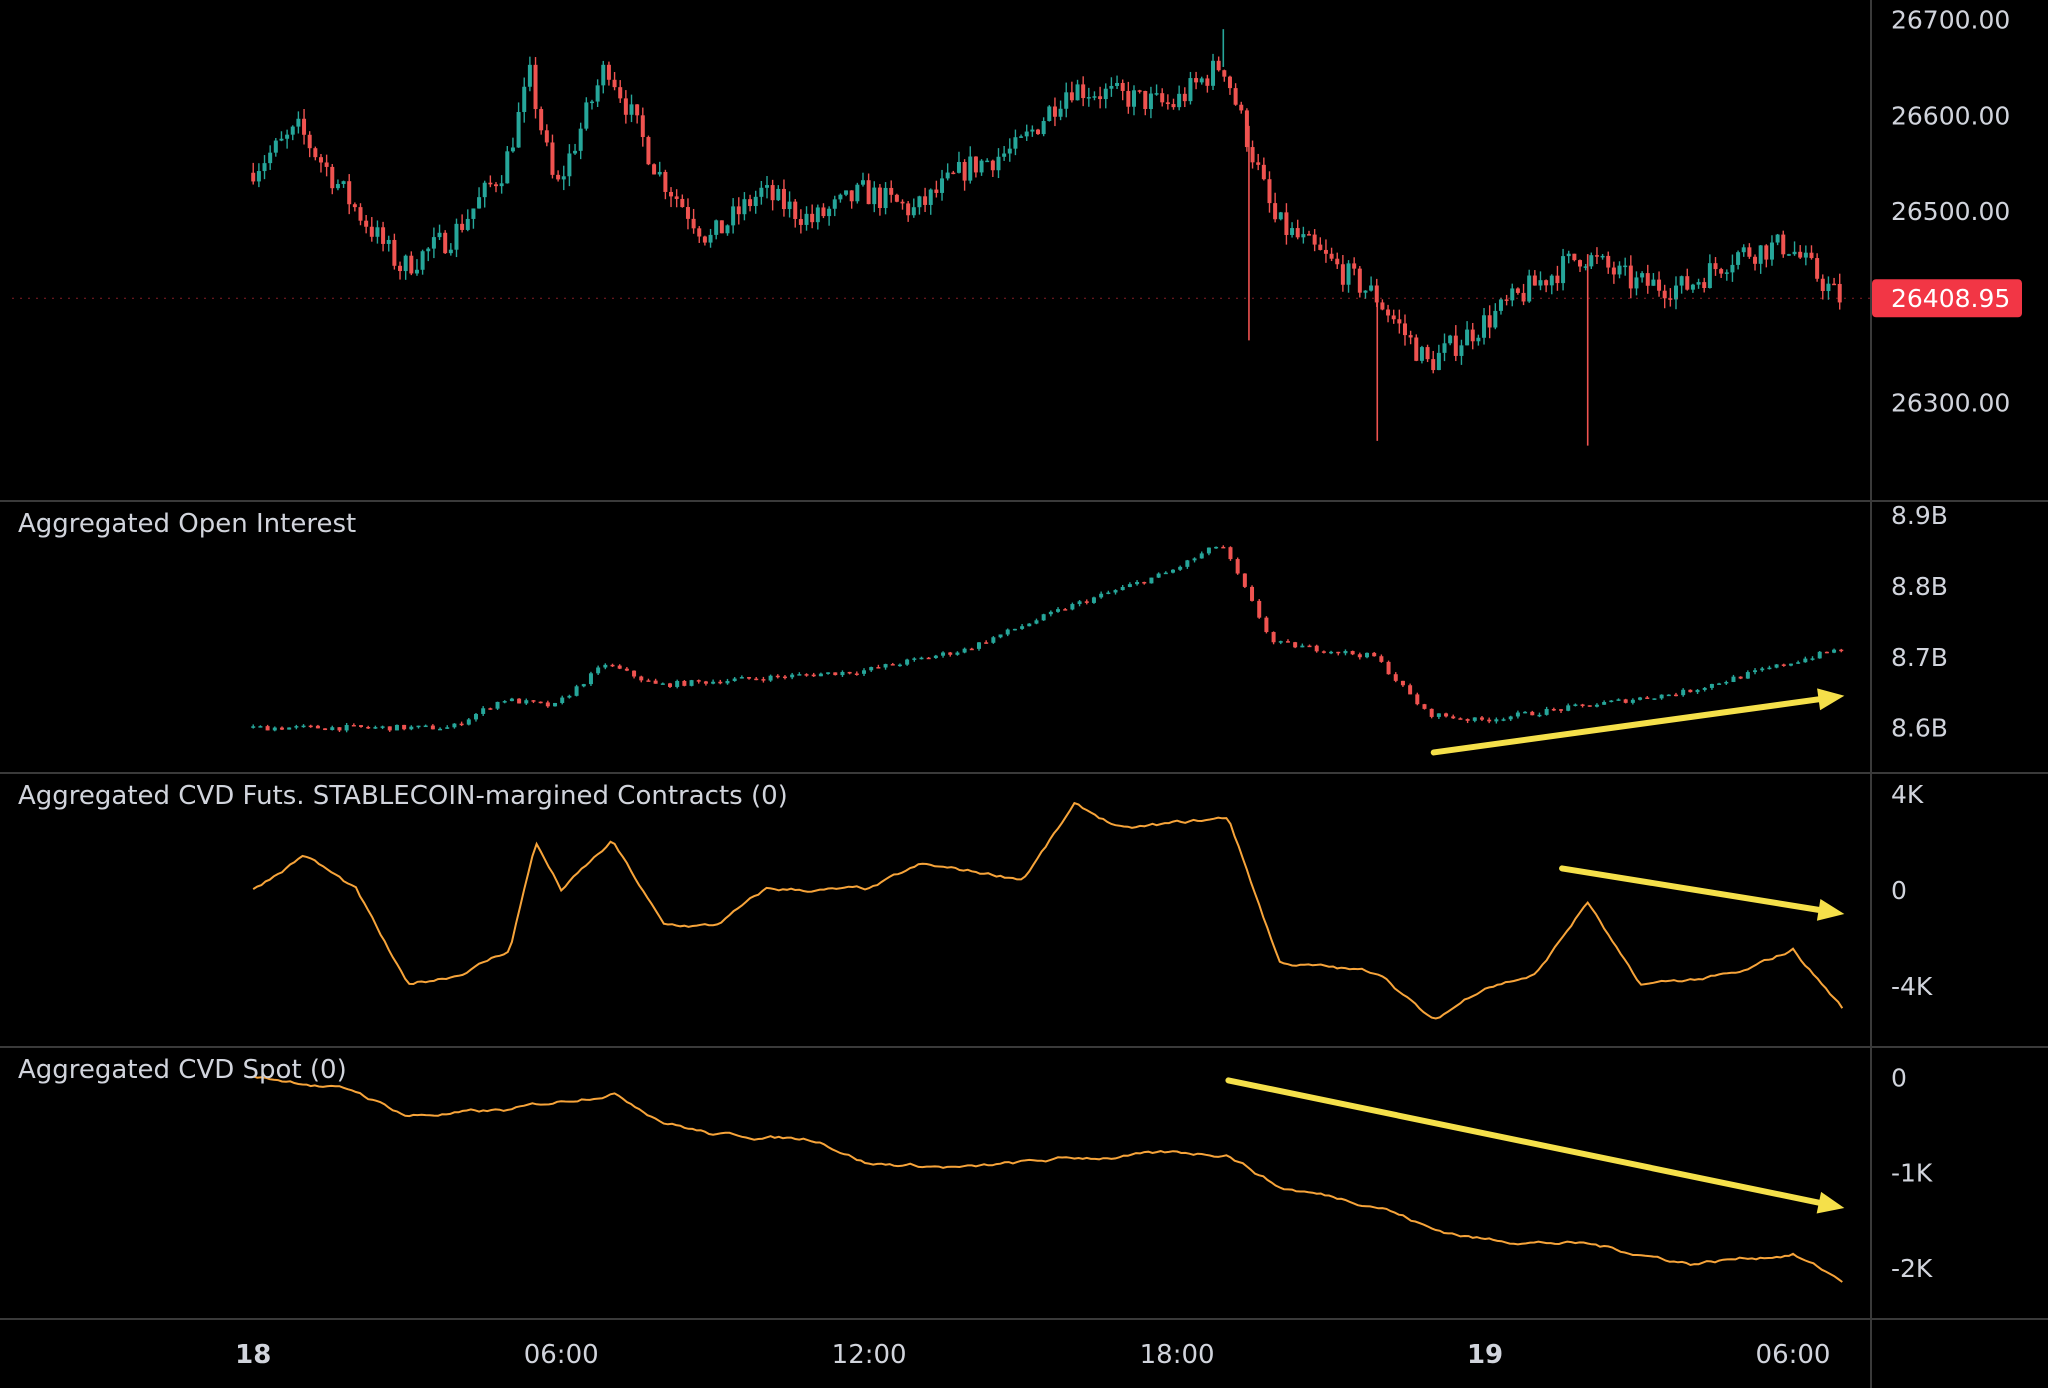  I want to click on trend-arrow-head, so click(1830, 1202).